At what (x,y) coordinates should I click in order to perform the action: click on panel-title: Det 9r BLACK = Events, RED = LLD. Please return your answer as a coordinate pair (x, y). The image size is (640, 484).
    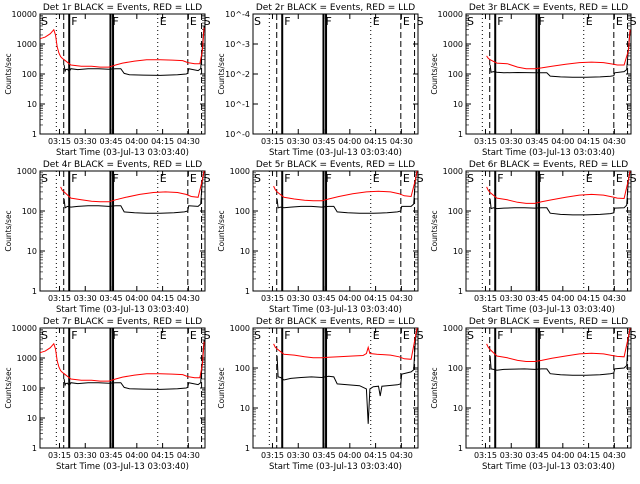
    Looking at the image, I should click on (548, 322).